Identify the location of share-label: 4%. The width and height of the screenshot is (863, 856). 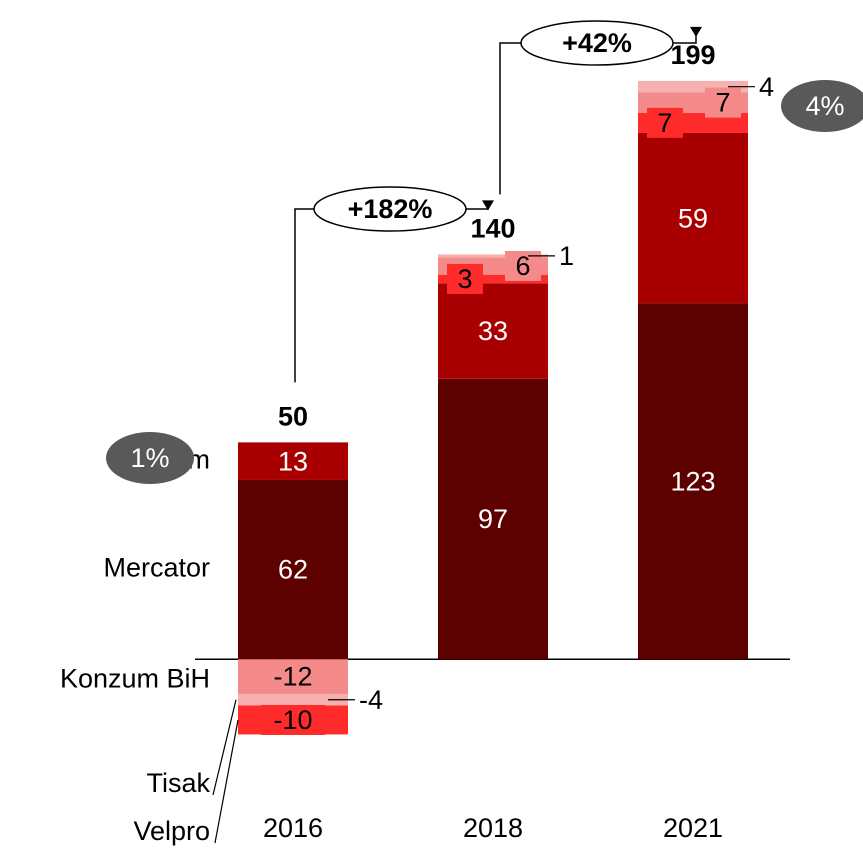
(824, 106).